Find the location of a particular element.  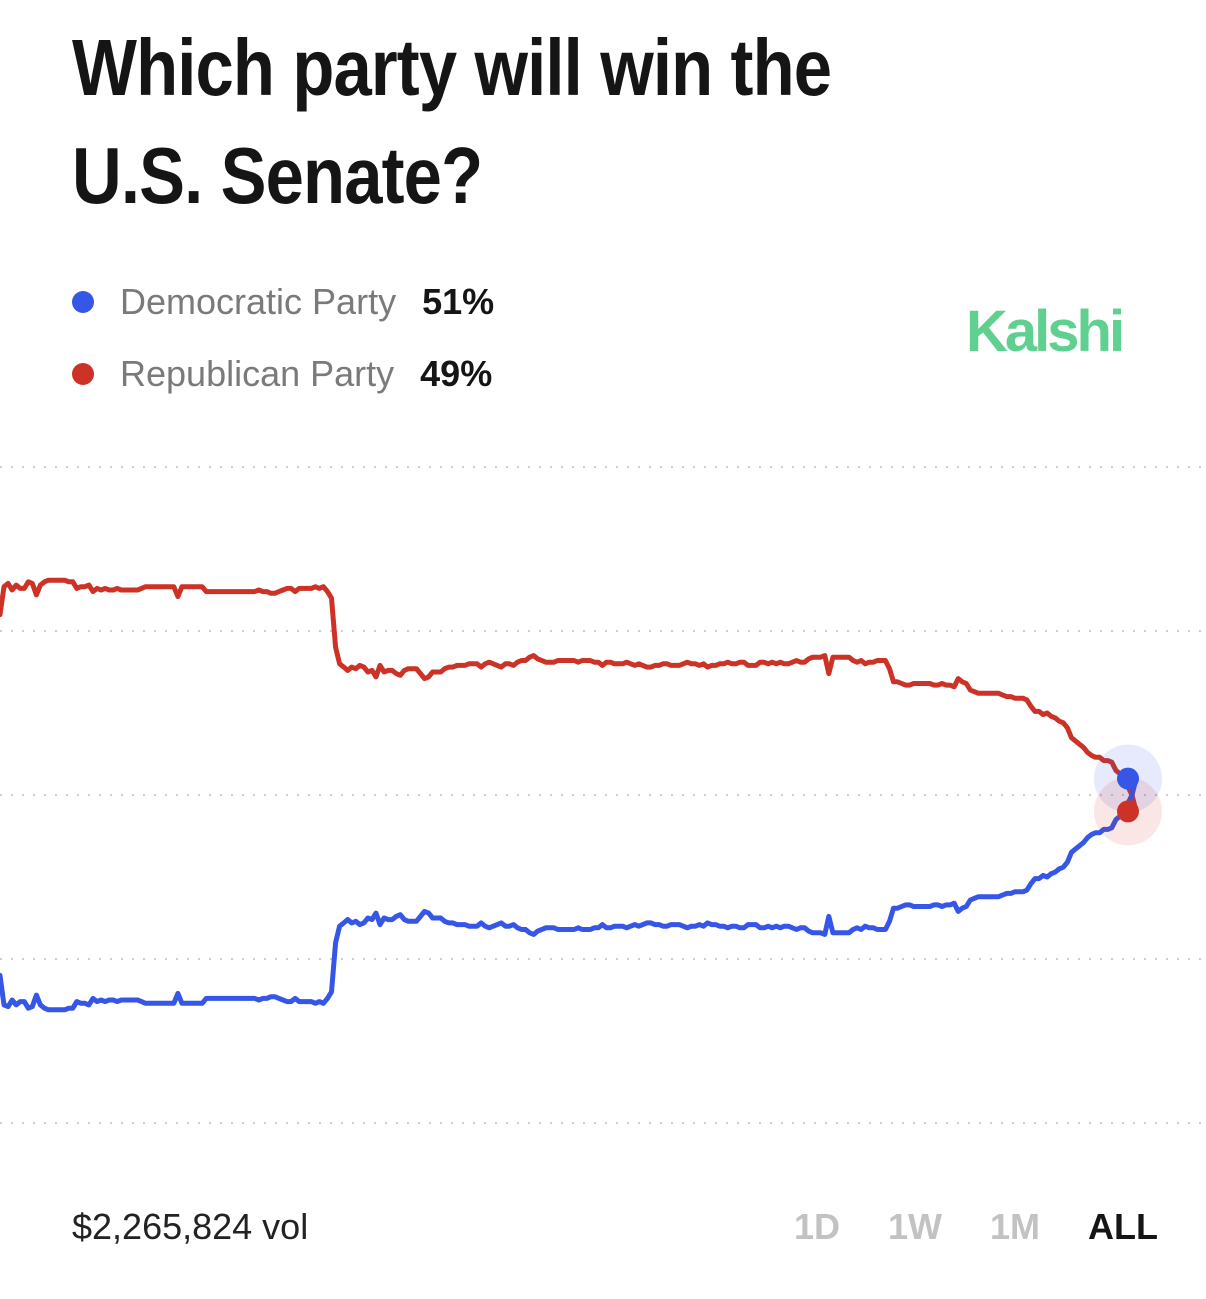

kalshi-logo: Kalshi is located at coordinates (1045, 331).